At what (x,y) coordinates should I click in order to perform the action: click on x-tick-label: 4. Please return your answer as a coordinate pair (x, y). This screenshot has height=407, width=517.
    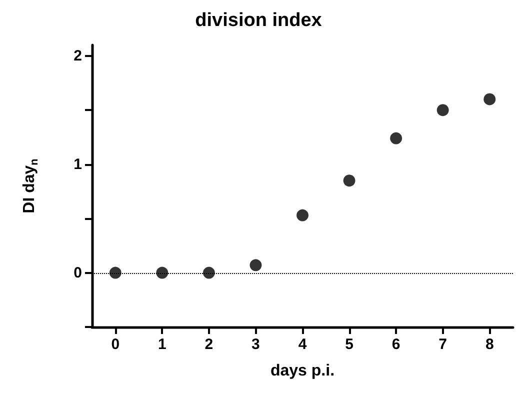
    Looking at the image, I should click on (303, 344).